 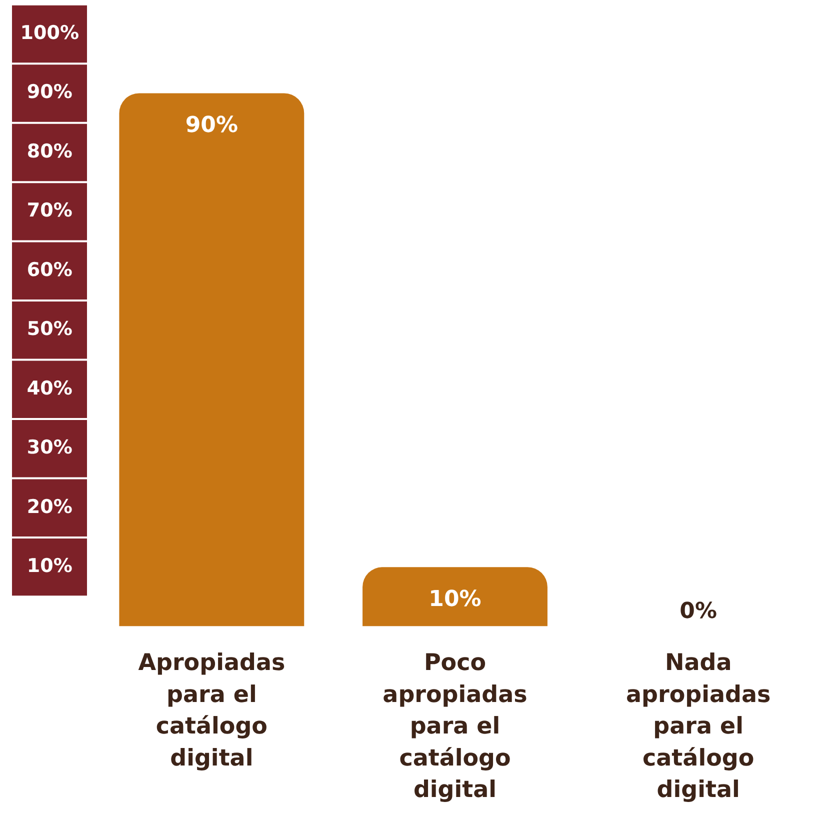 What do you see at coordinates (211, 125) in the screenshot?
I see `data-label: 90%` at bounding box center [211, 125].